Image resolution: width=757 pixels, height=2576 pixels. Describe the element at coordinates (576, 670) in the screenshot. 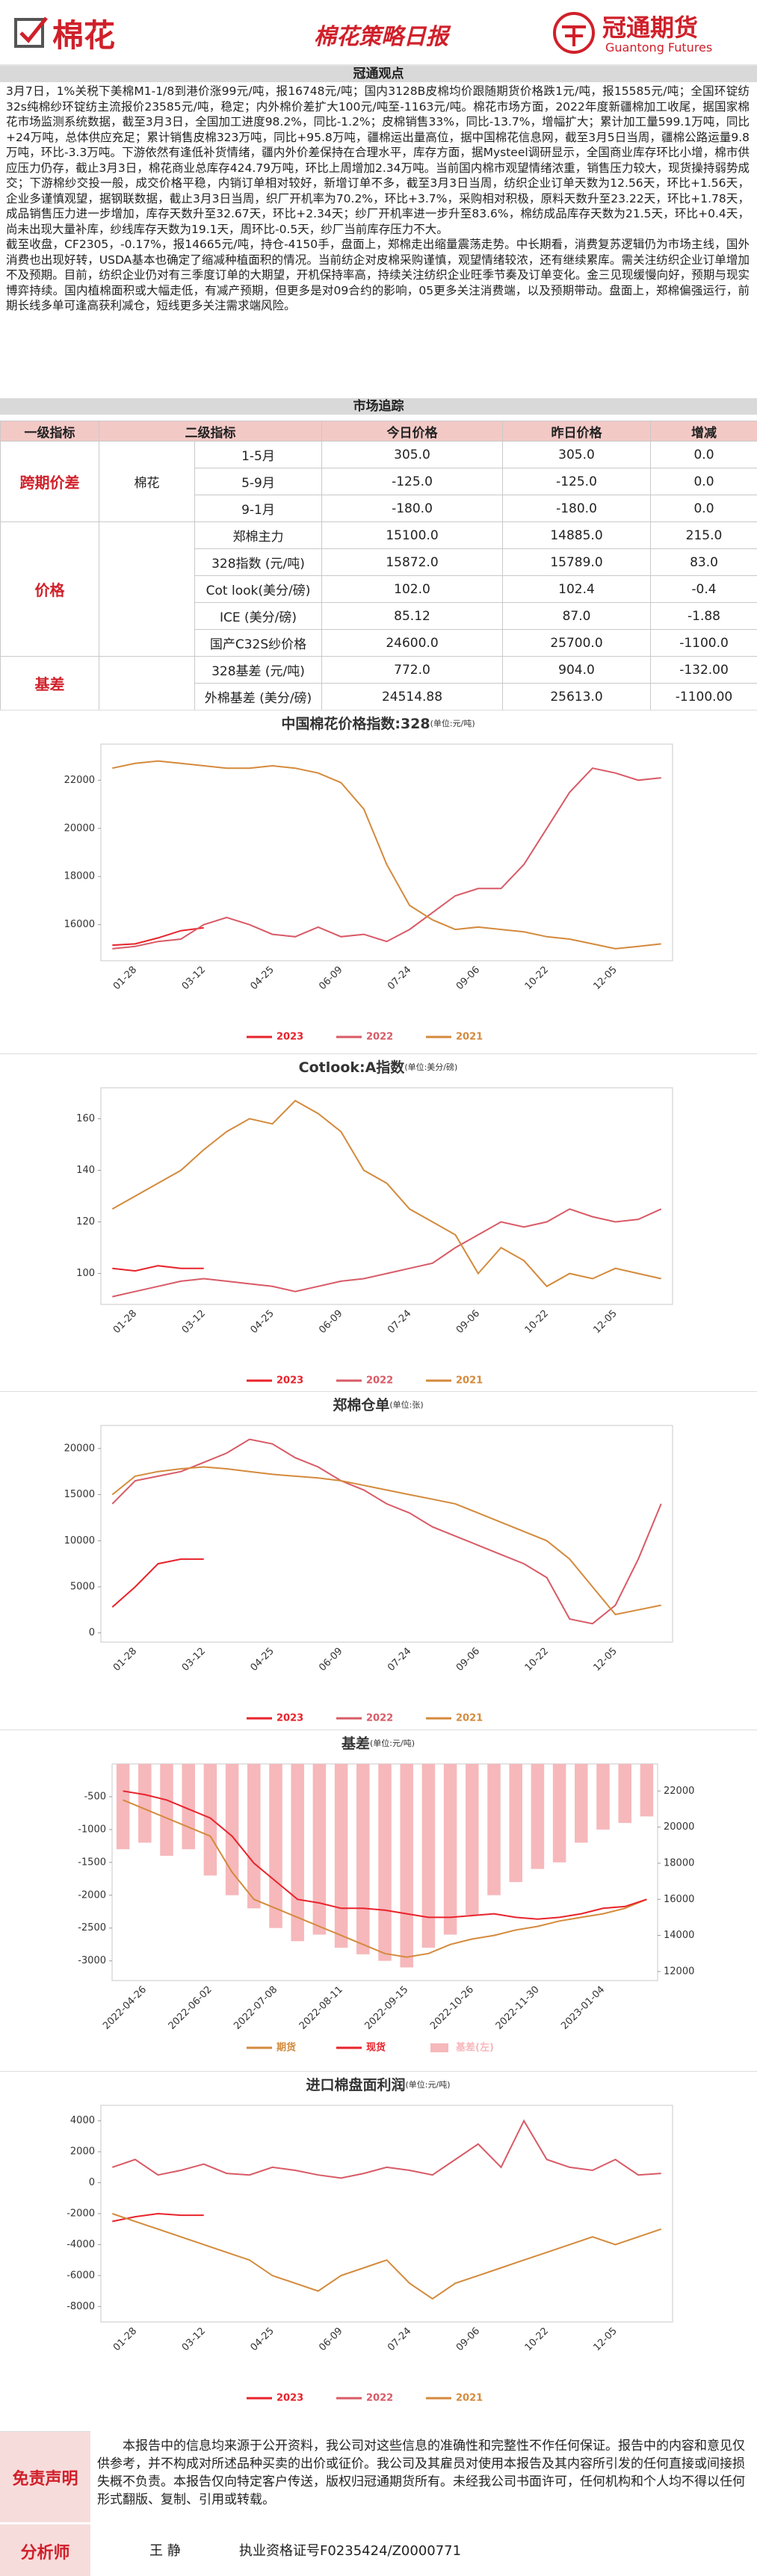

I see `value: 904.0` at that location.